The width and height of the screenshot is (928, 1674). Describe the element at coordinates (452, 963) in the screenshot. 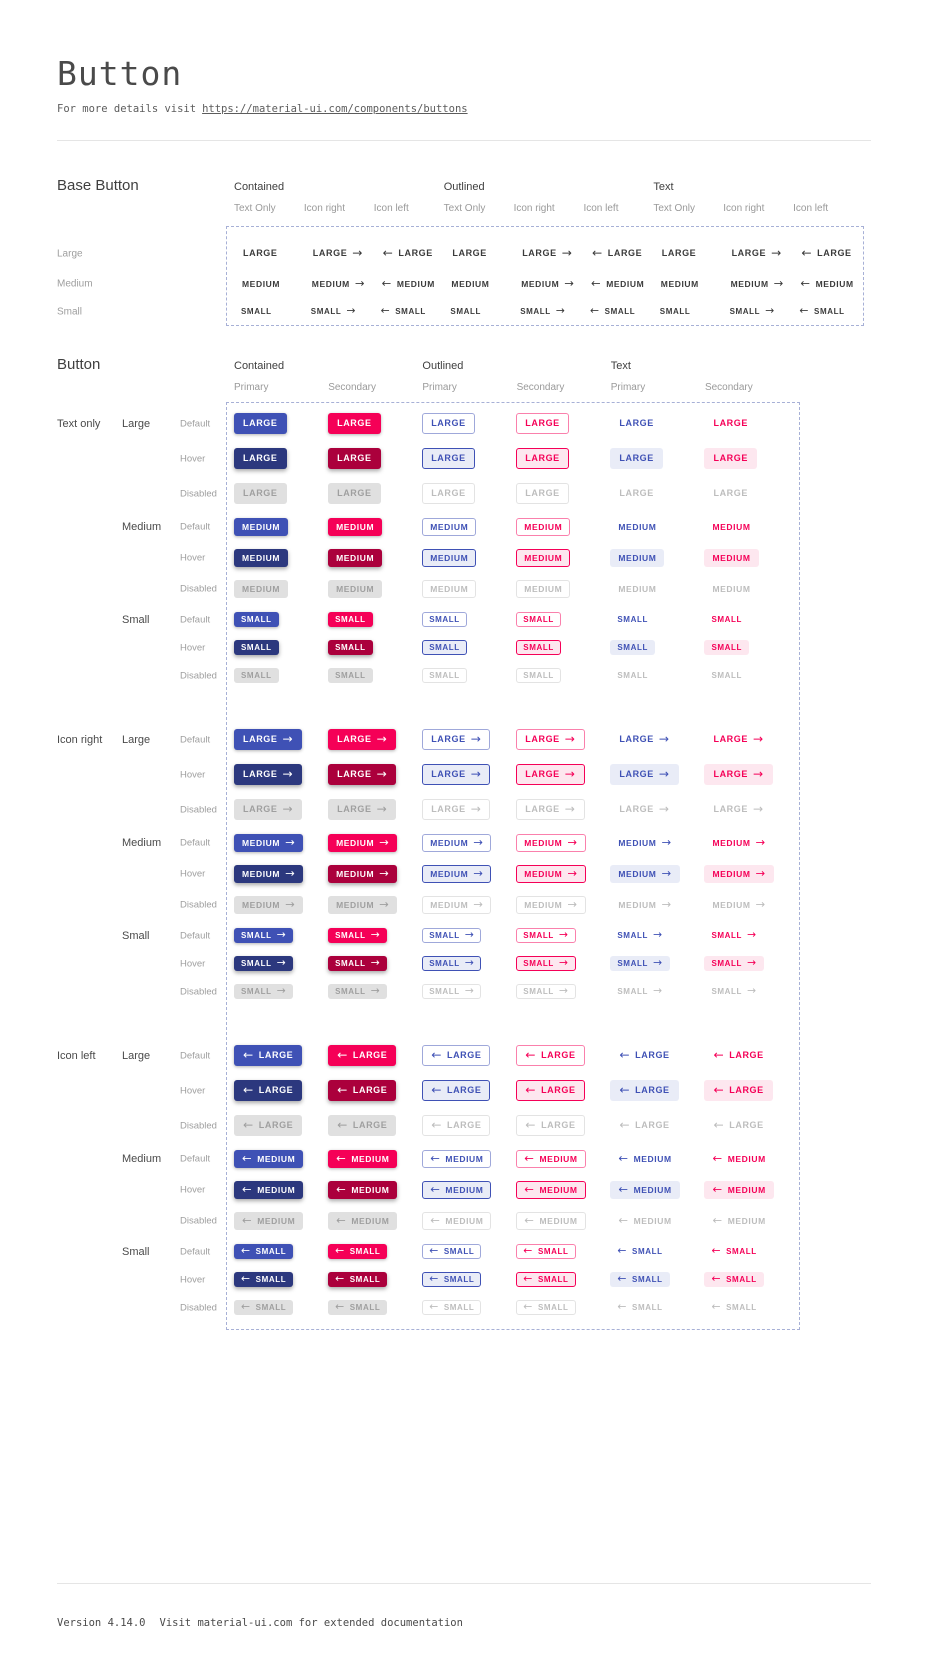

I see `button-outlined-primary-icon-right-small-hover: SMALL →` at that location.